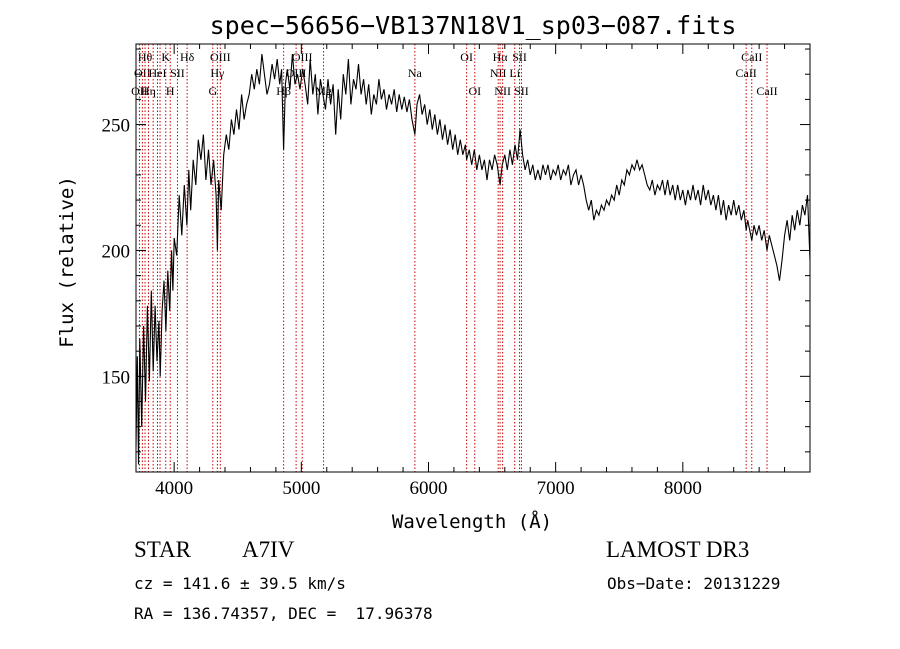 The image size is (900, 649). Describe the element at coordinates (162, 549) in the screenshot. I see `object-class: STAR` at that location.